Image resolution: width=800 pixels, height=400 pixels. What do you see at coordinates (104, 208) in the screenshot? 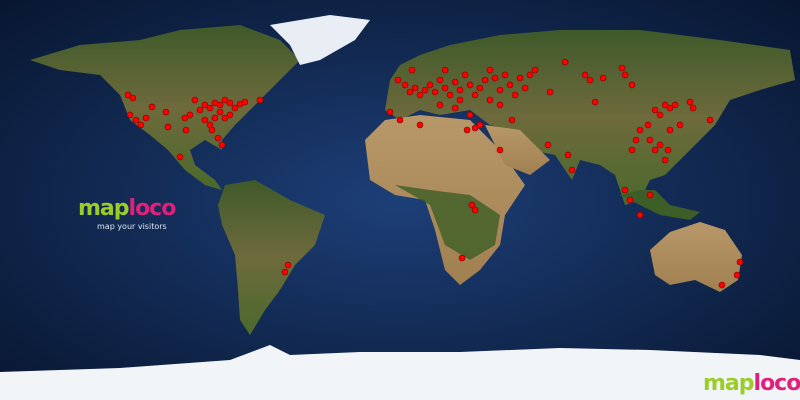
I see `logo-text-map: map` at bounding box center [104, 208].